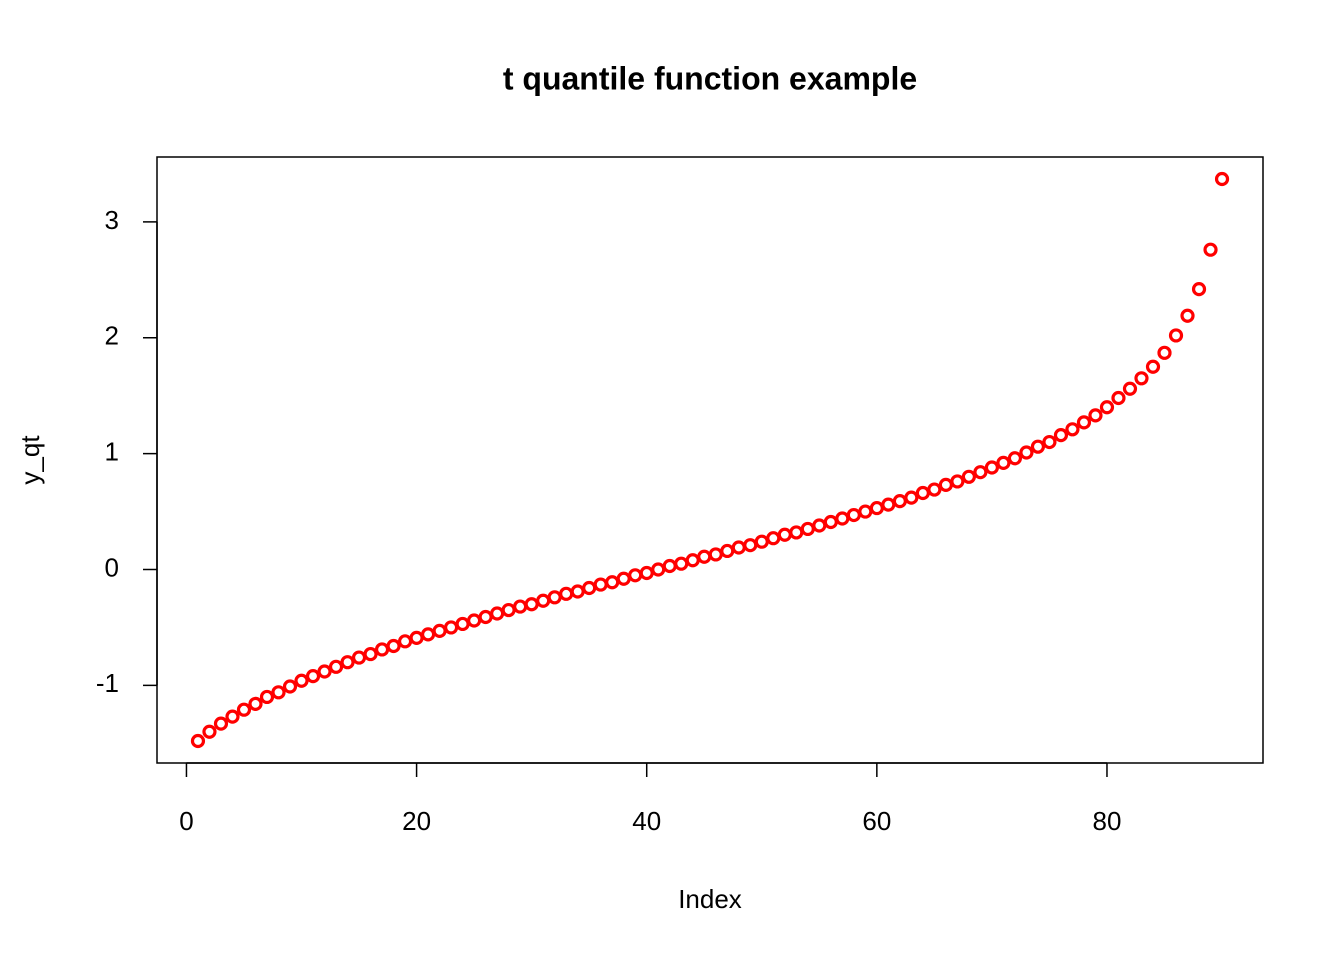  Describe the element at coordinates (876, 821) in the screenshot. I see `x-tick-label: 60` at that location.